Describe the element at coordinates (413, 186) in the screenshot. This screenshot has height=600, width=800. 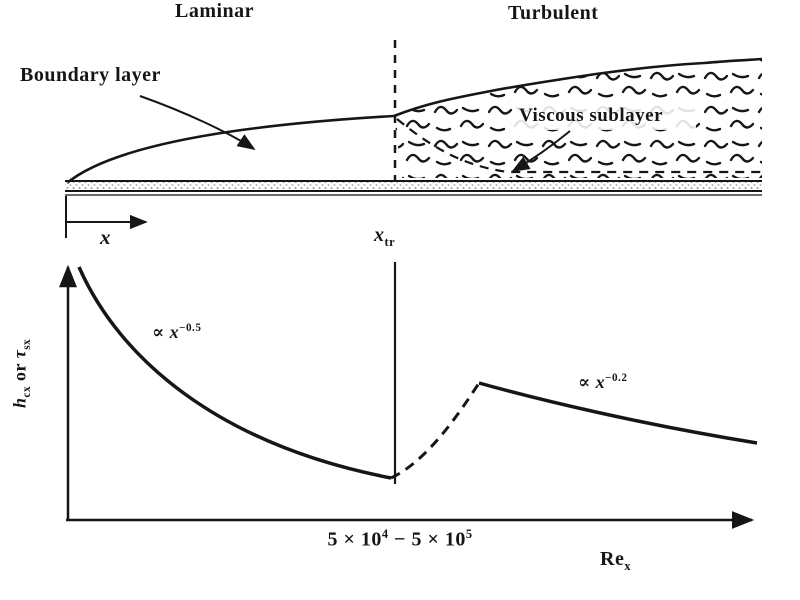
I see `plate-stipple-band` at that location.